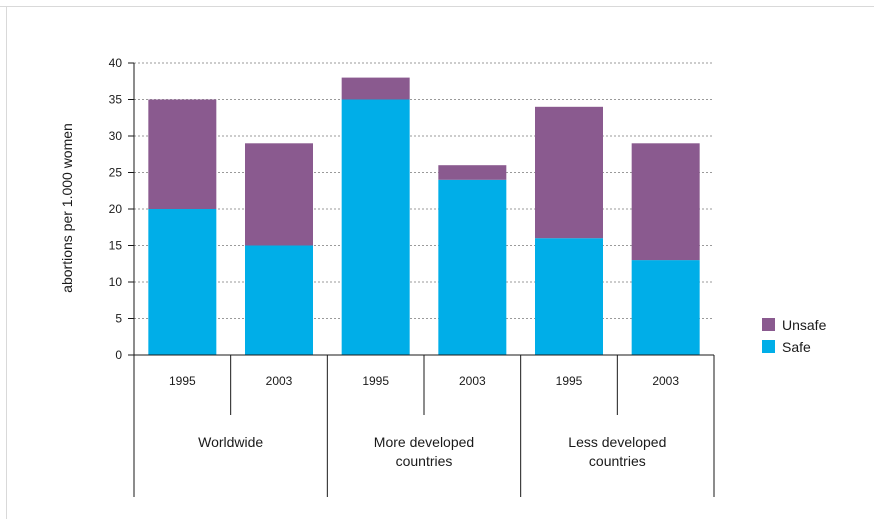 The height and width of the screenshot is (519, 874). Describe the element at coordinates (768, 346) in the screenshot. I see `legend-swatch-safe` at that location.